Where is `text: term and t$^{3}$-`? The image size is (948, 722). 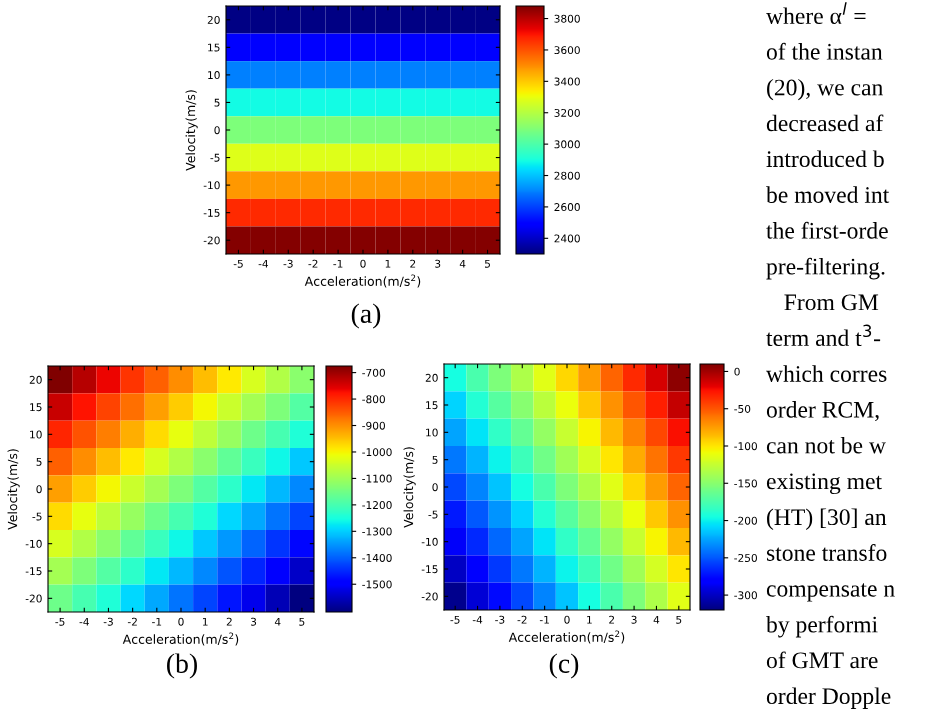
text: term and t$^{3}$- is located at coordinates (823, 335).